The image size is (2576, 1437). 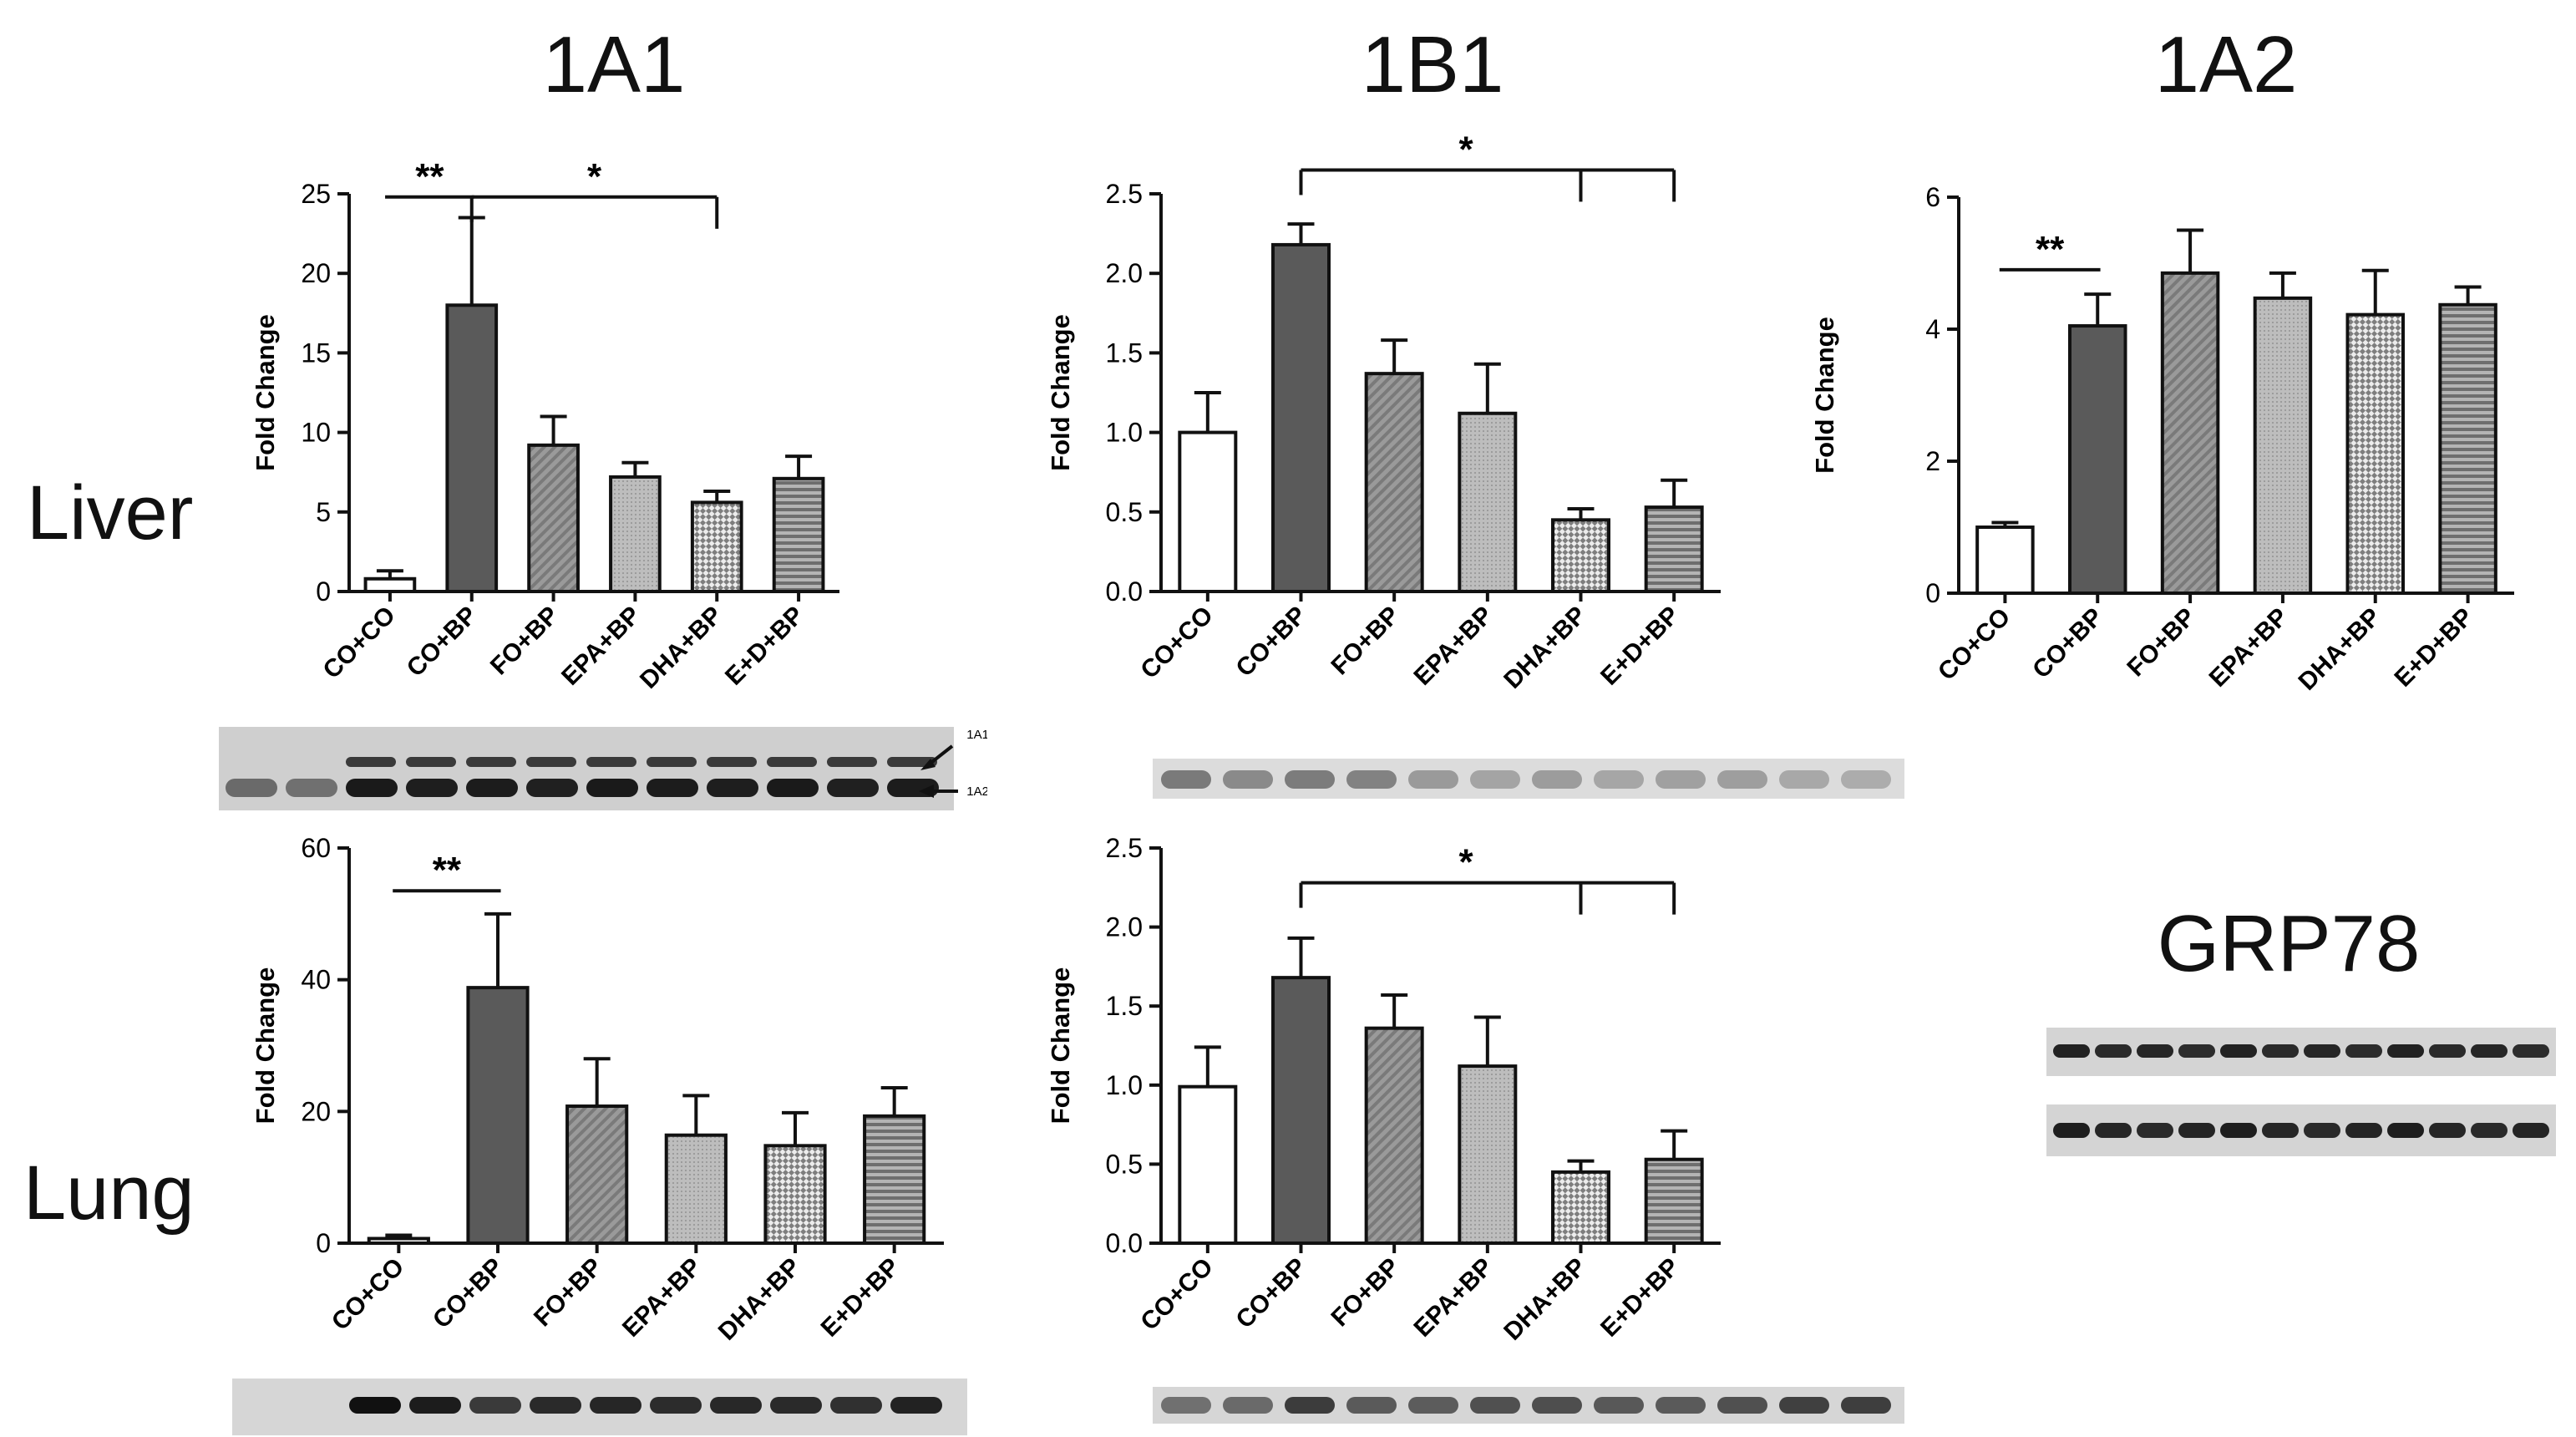 What do you see at coordinates (927, 791) in the screenshot?
I see `arrowhead-1a2-icon` at bounding box center [927, 791].